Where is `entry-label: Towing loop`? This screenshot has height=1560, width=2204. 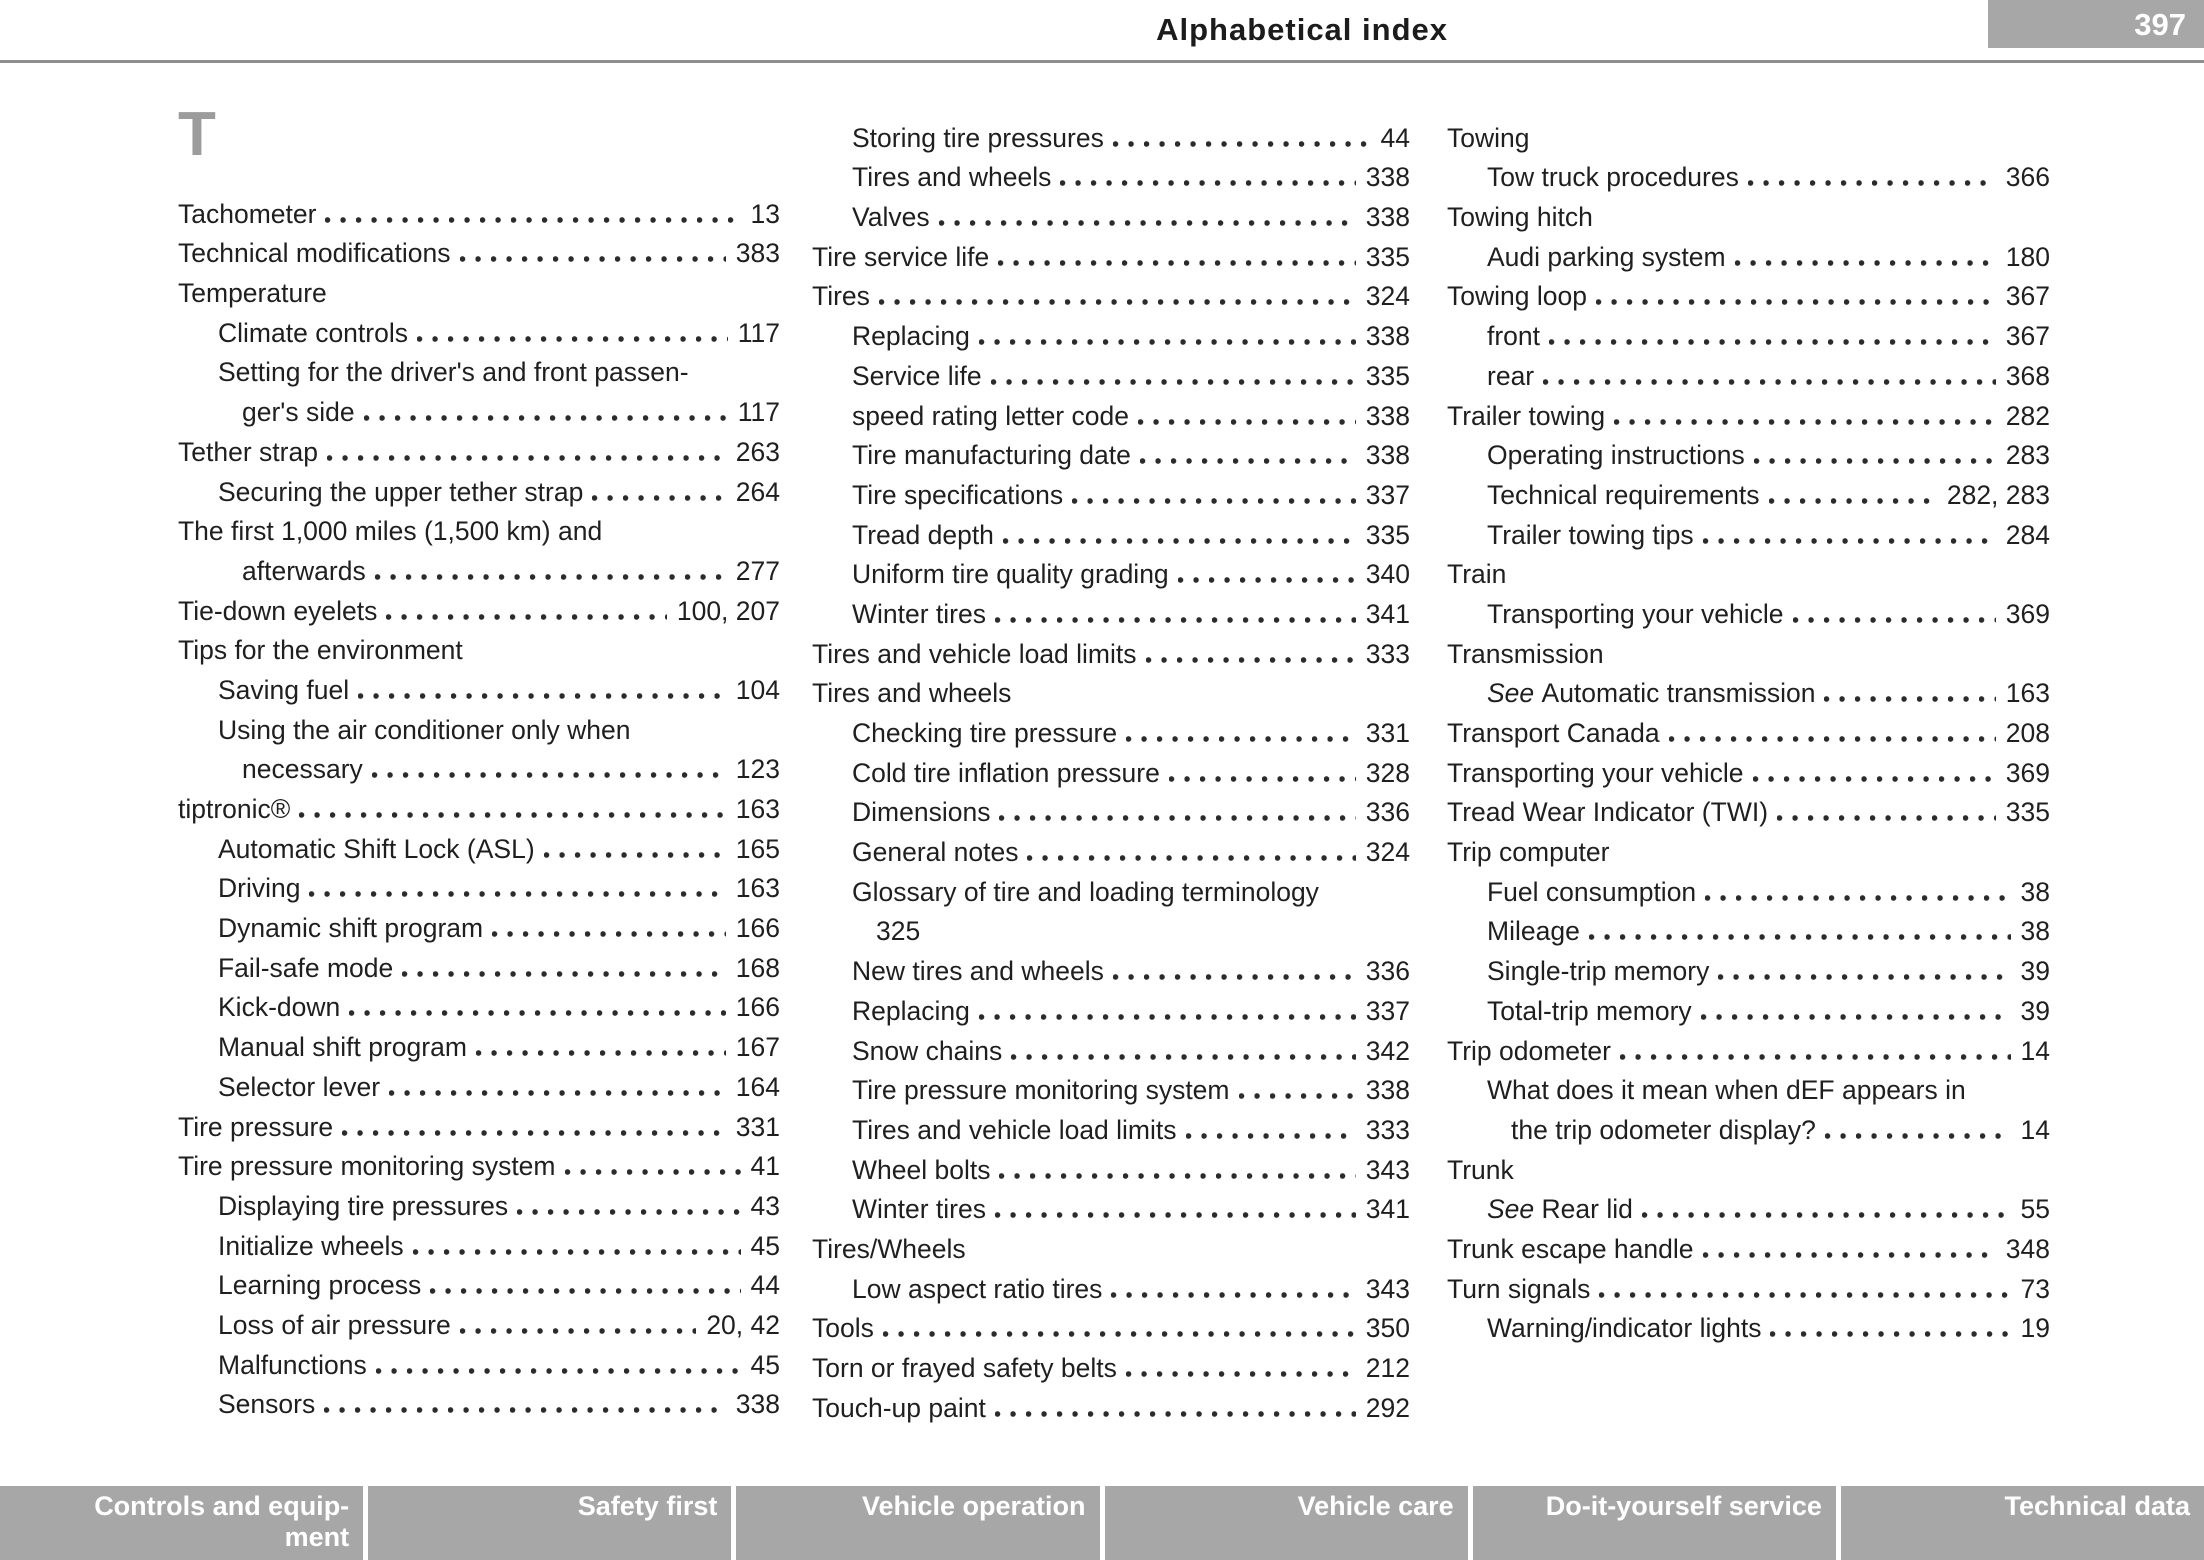 entry-label: Towing loop is located at coordinates (1517, 296).